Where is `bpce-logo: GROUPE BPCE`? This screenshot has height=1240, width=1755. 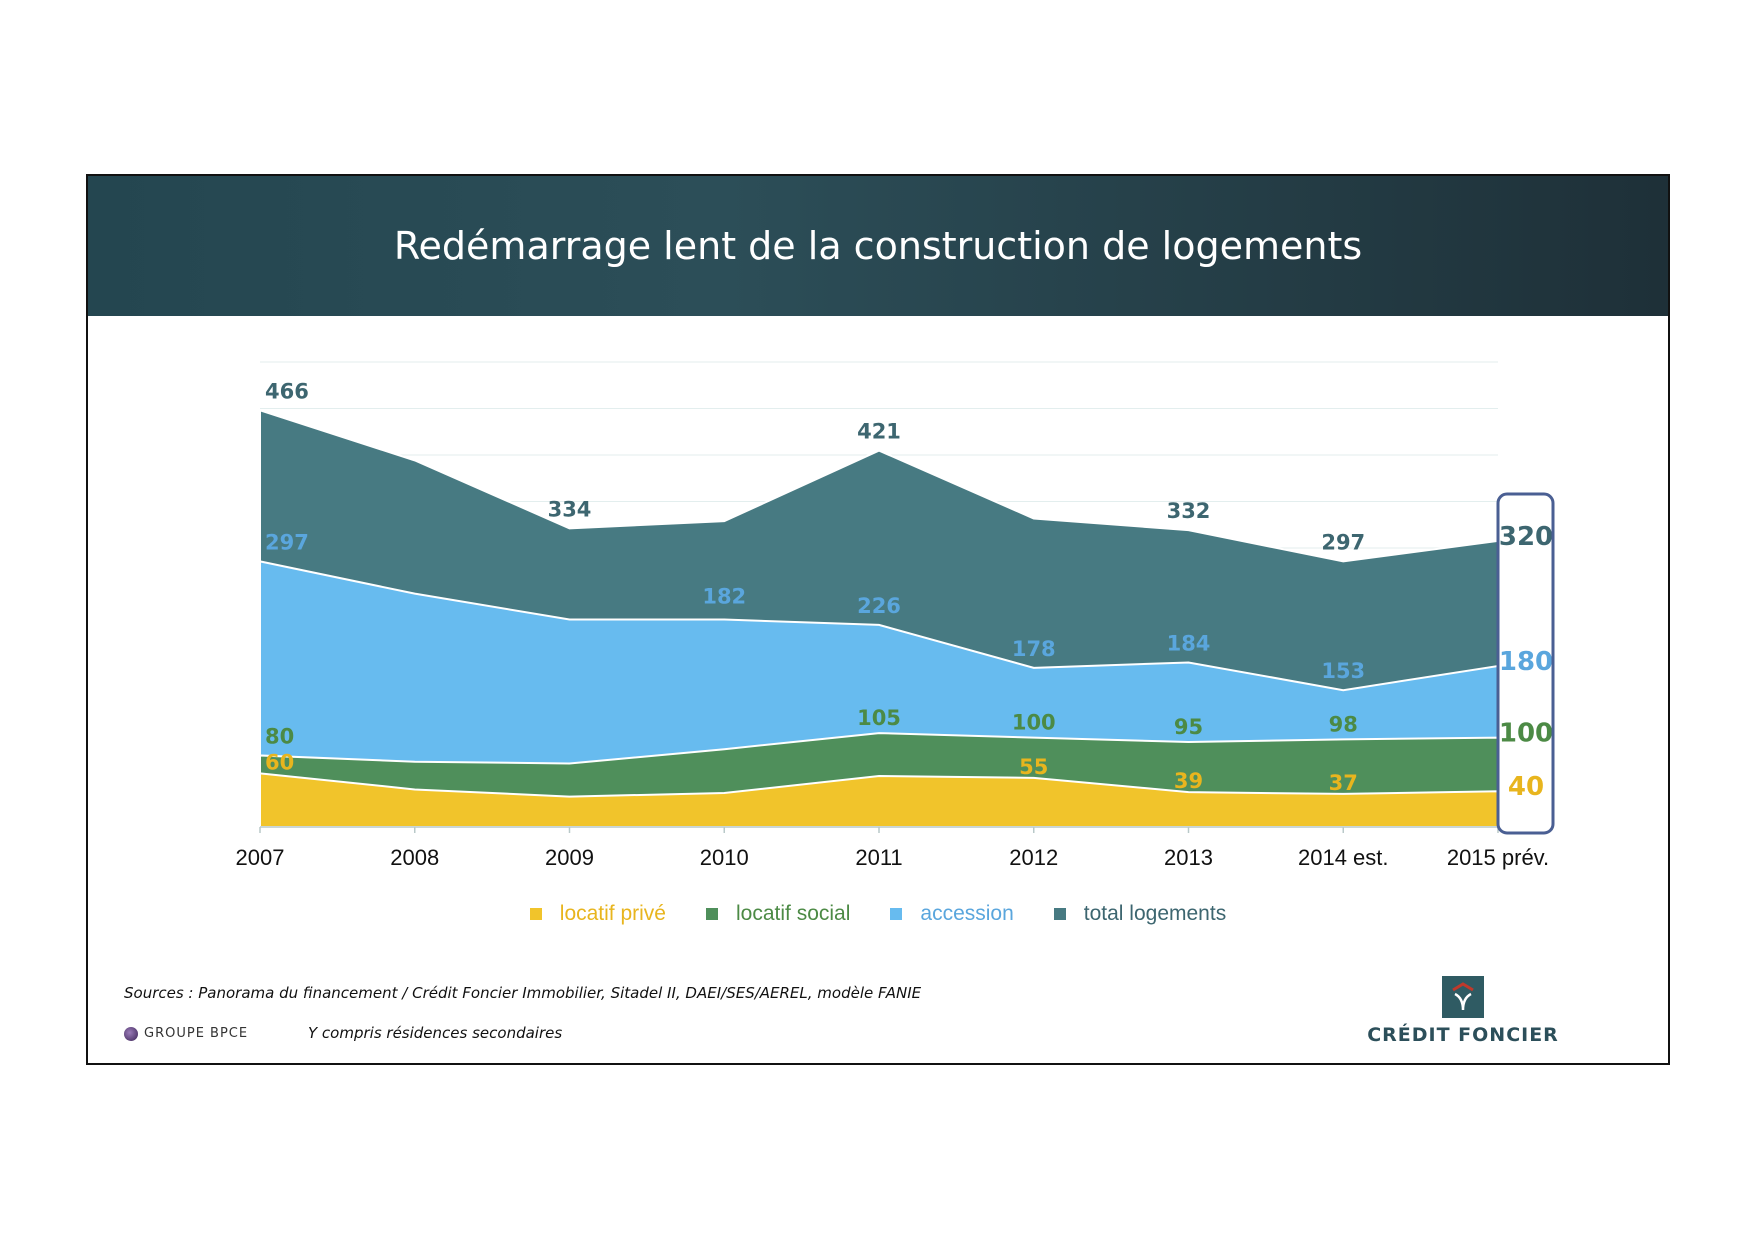 bpce-logo: GROUPE BPCE is located at coordinates (186, 1033).